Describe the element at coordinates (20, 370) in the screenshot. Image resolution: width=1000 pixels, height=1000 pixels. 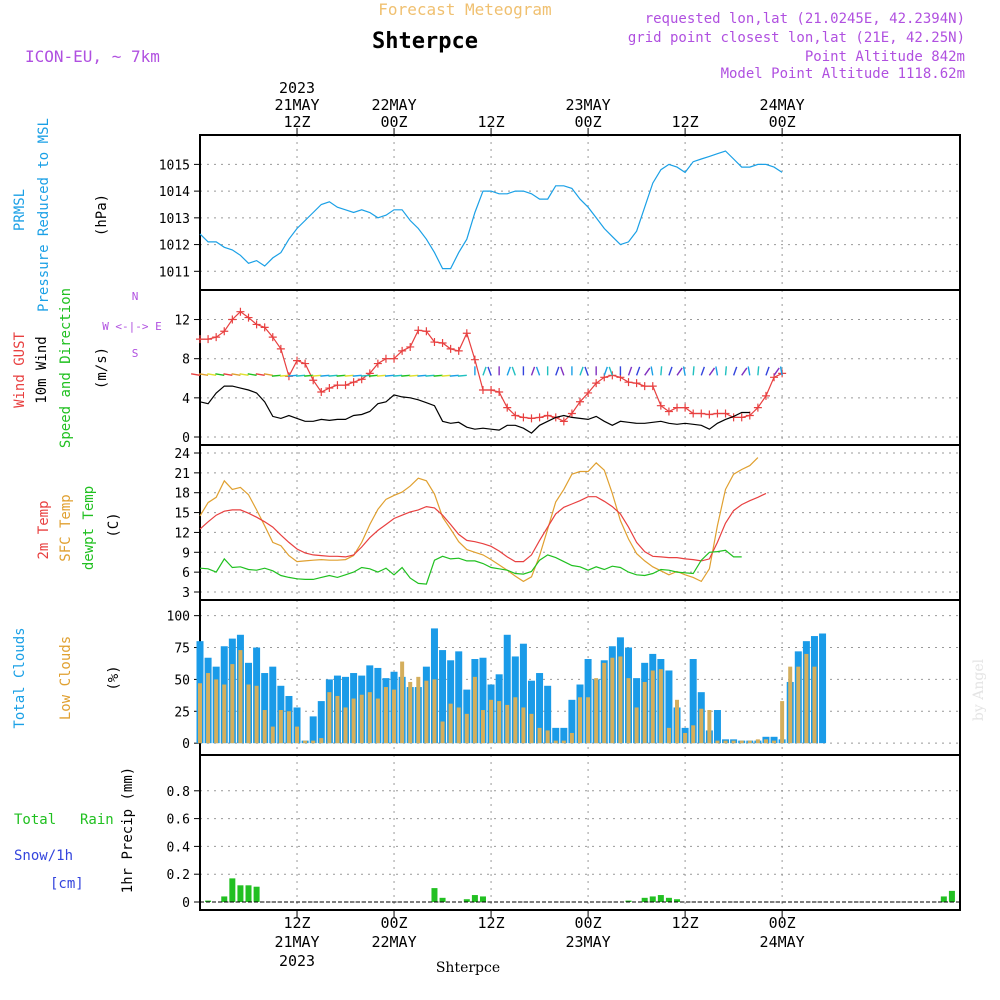
I see `wind-gust-label: Wind GUST` at that location.